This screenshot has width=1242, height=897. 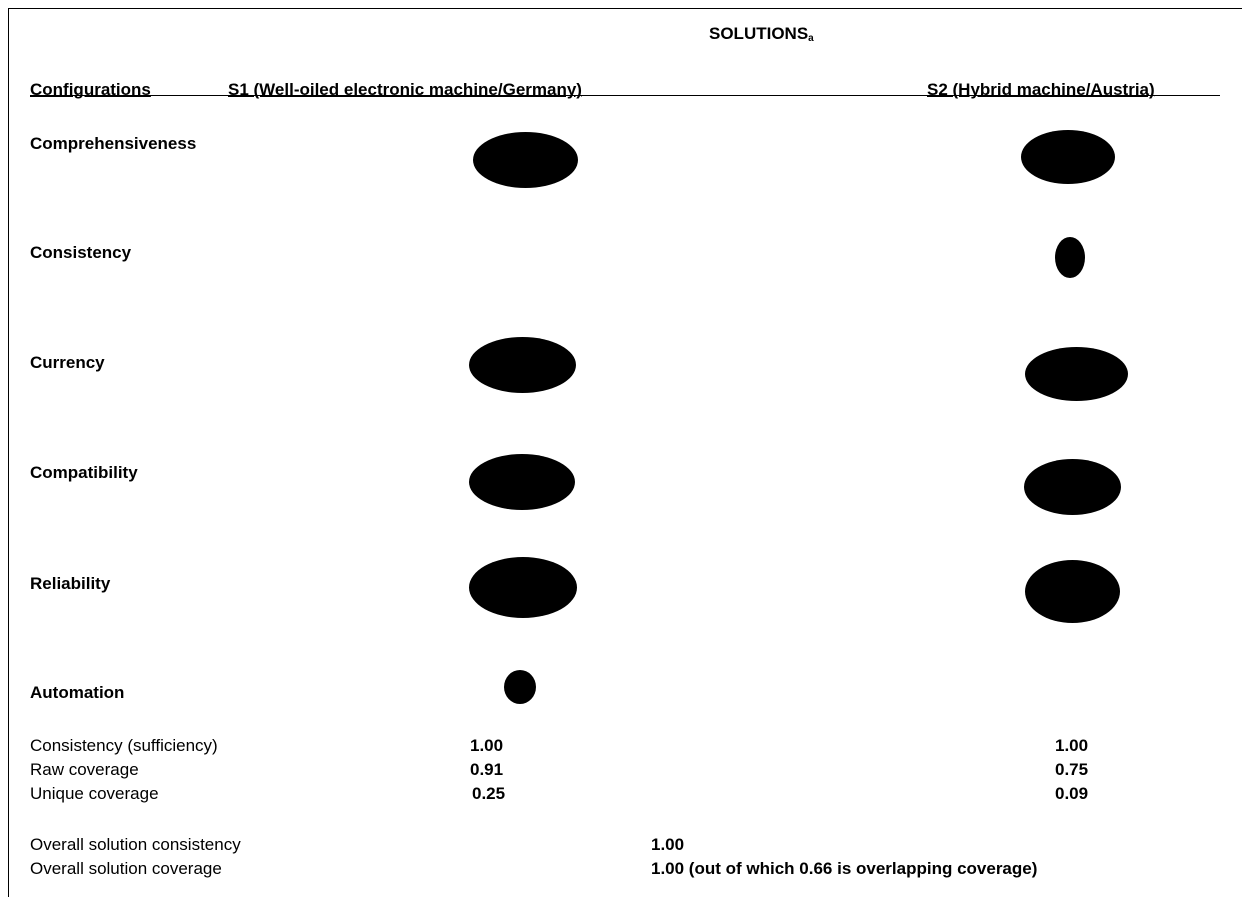 I want to click on overall-consistency-value: 1.00, so click(x=668, y=844).